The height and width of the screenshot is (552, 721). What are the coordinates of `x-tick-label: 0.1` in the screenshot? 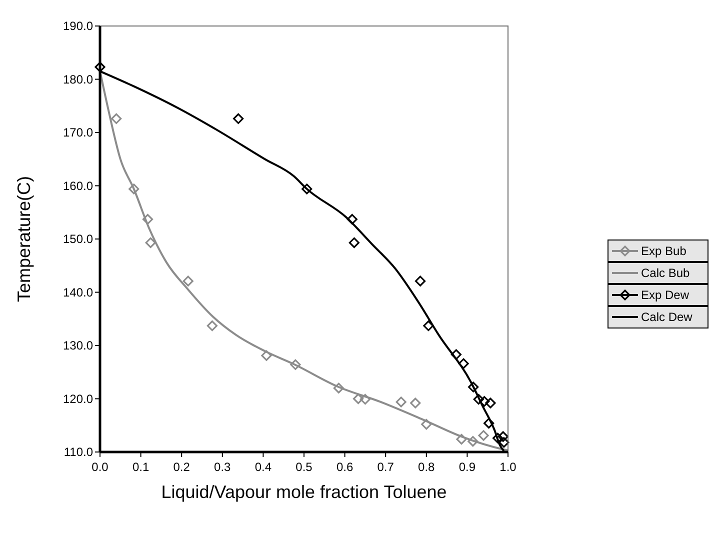 It's located at (141, 467).